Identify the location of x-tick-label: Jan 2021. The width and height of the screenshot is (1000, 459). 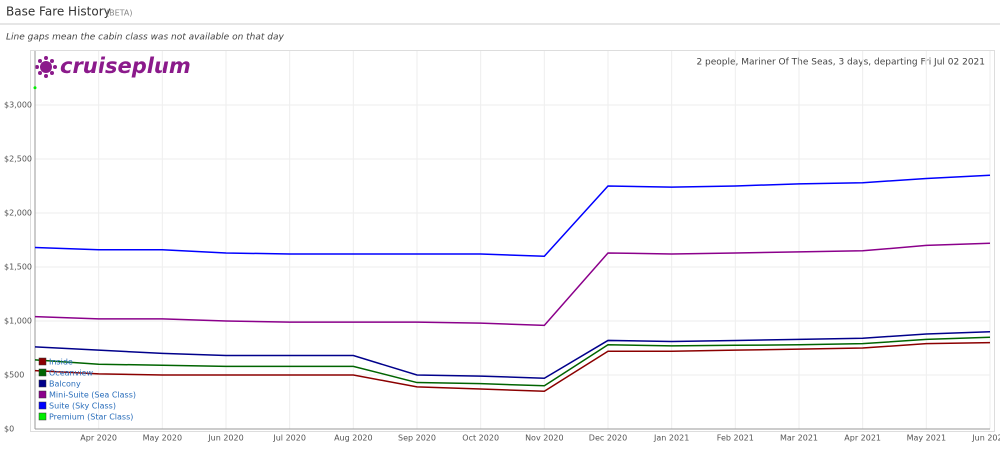
(671, 438).